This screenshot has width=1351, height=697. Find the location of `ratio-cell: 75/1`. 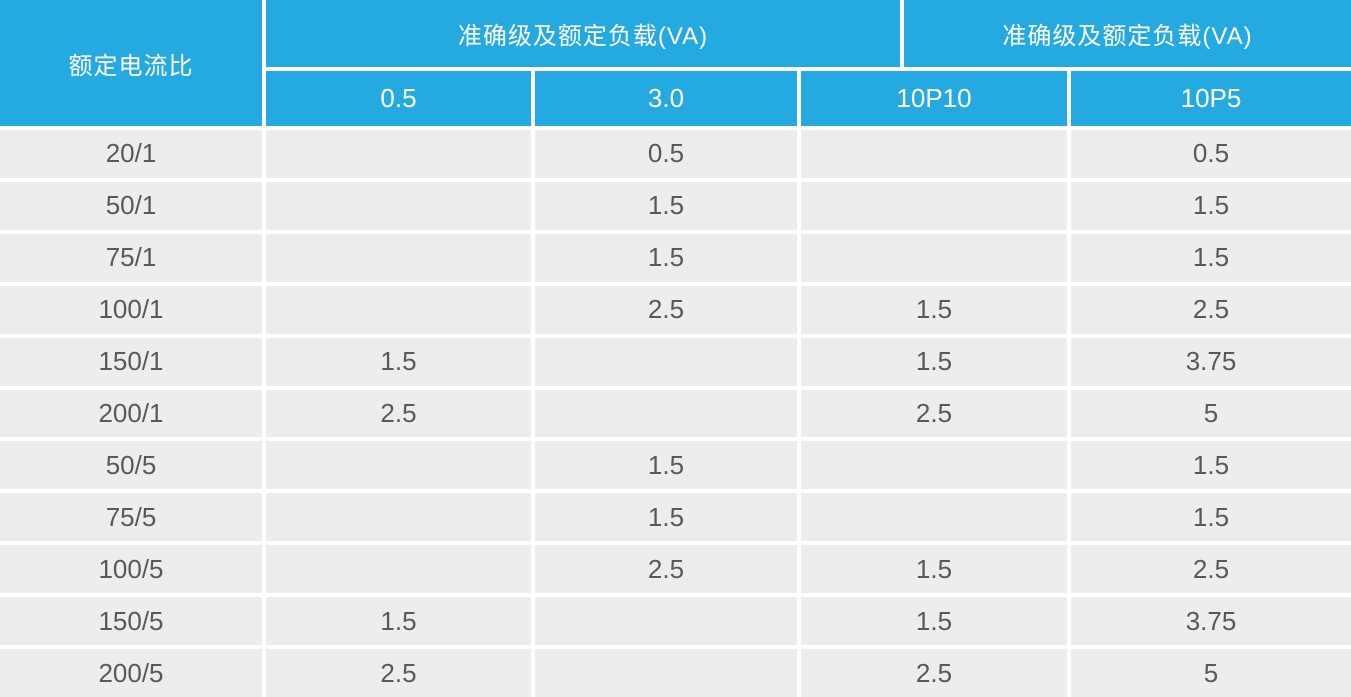

ratio-cell: 75/1 is located at coordinates (131, 257).